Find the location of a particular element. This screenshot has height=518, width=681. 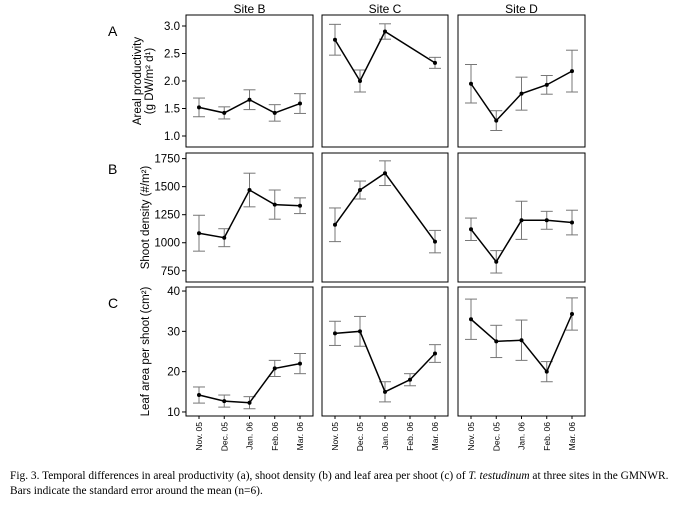

row-label: C is located at coordinates (113, 303).